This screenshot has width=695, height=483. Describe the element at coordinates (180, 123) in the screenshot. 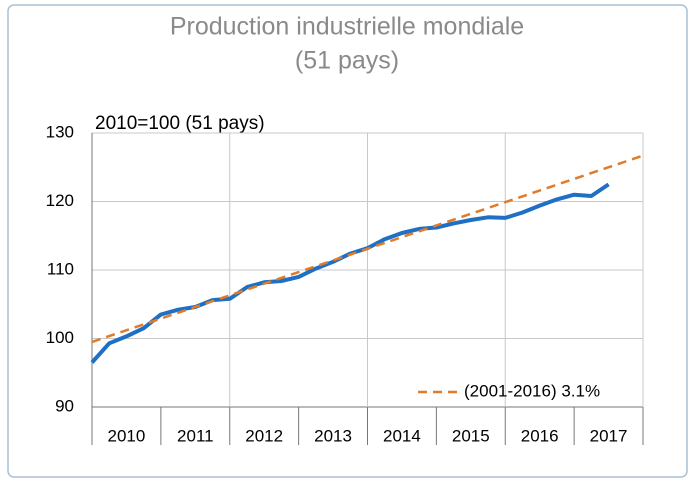

I see `y-axis-label: 2010=100 (51 pays)` at that location.